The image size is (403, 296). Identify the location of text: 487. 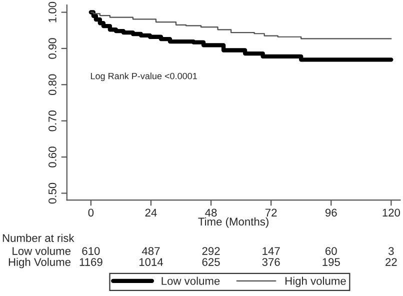
(151, 251).